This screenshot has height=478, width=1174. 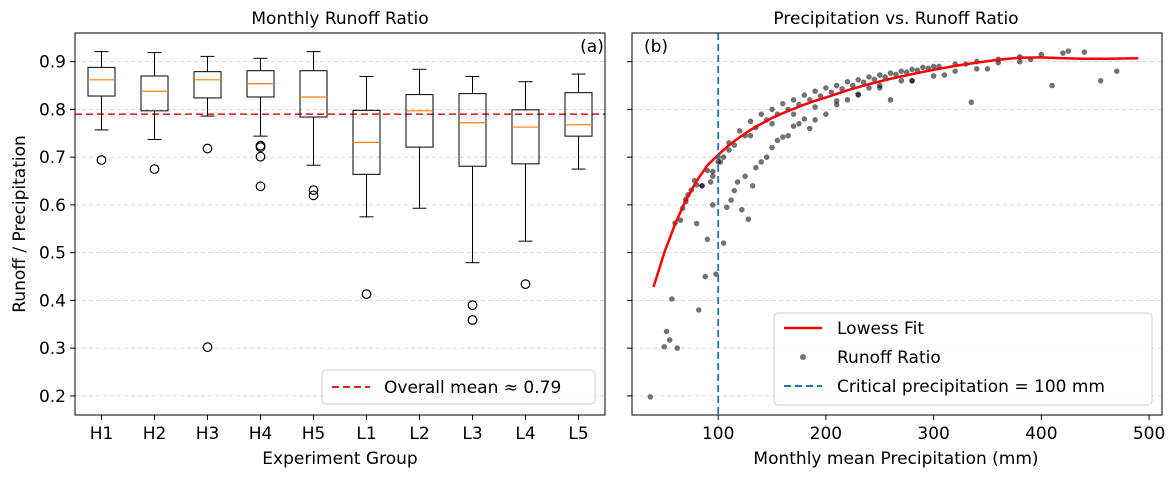 What do you see at coordinates (472, 434) in the screenshot?
I see `panel-a-x-tick-label: L3` at bounding box center [472, 434].